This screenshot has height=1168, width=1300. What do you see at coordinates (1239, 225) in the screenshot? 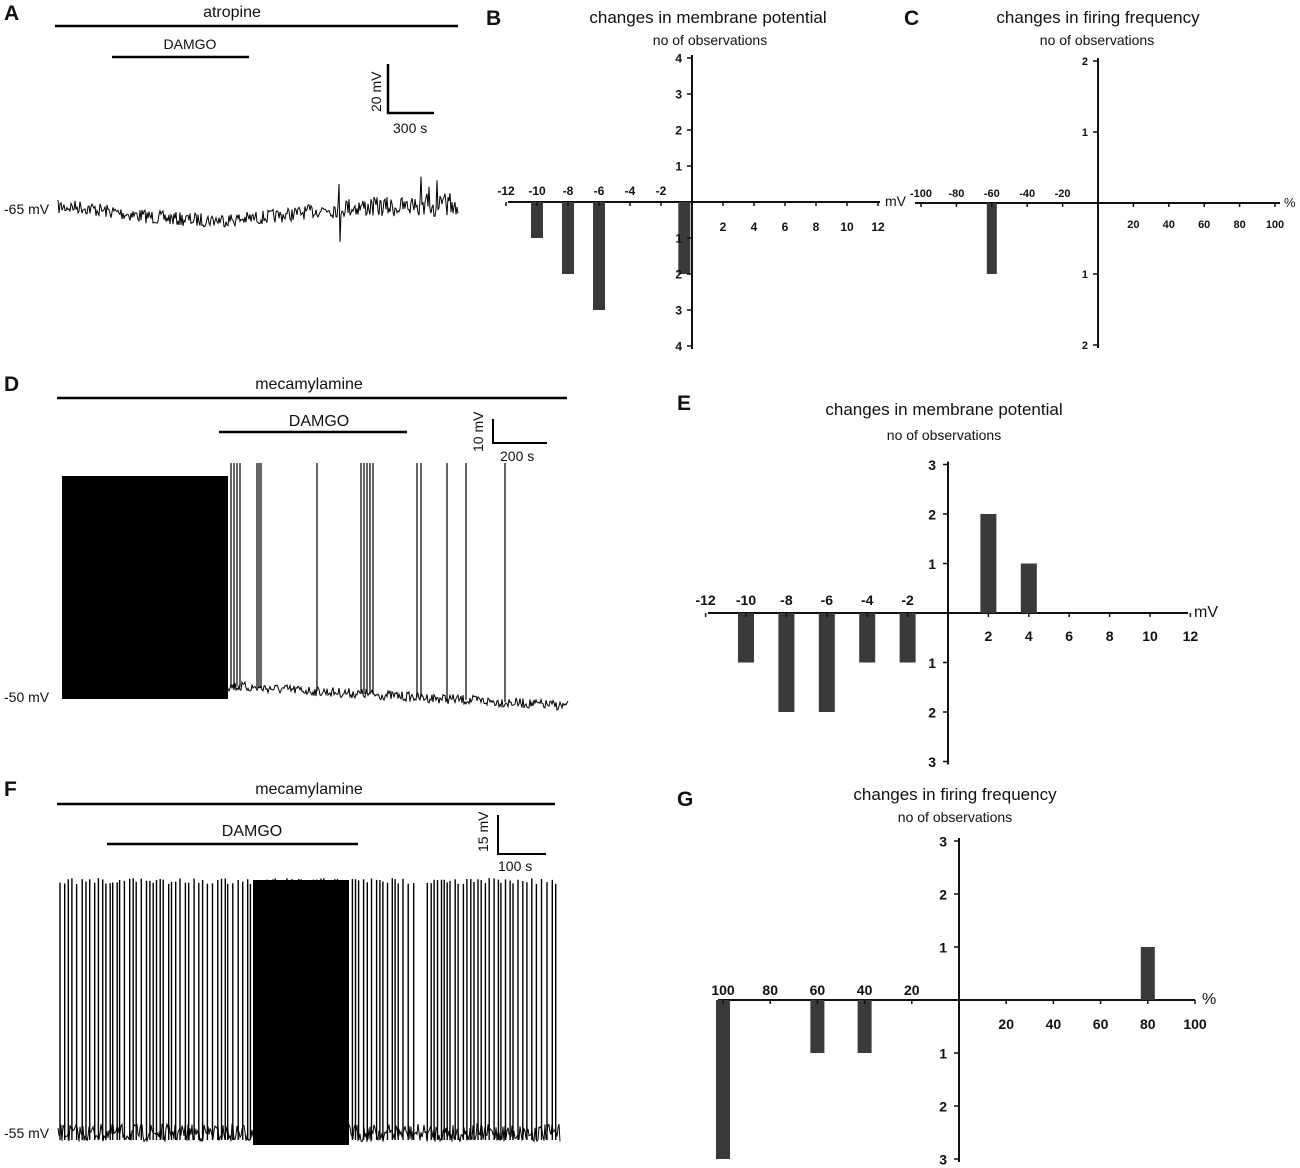
I see `x-tick-label-8: 80` at bounding box center [1239, 225].